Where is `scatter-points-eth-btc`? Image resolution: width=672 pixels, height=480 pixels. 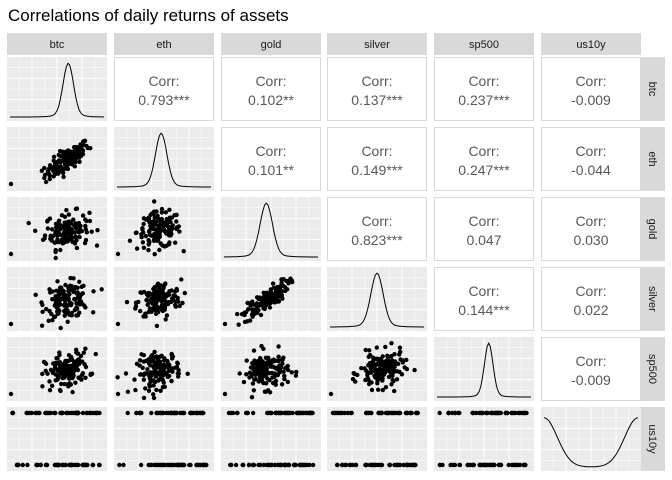 scatter-points-eth-btc is located at coordinates (50, 162).